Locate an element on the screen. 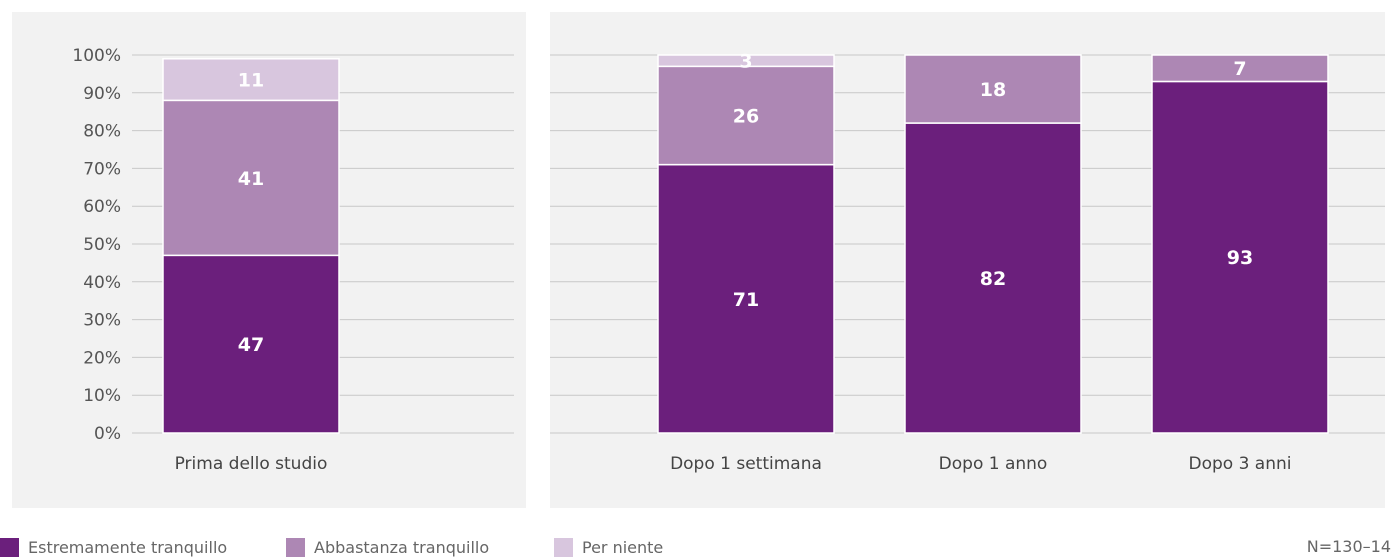 The height and width of the screenshot is (557, 1391). x-category-label: Prima dello studio is located at coordinates (251, 464).